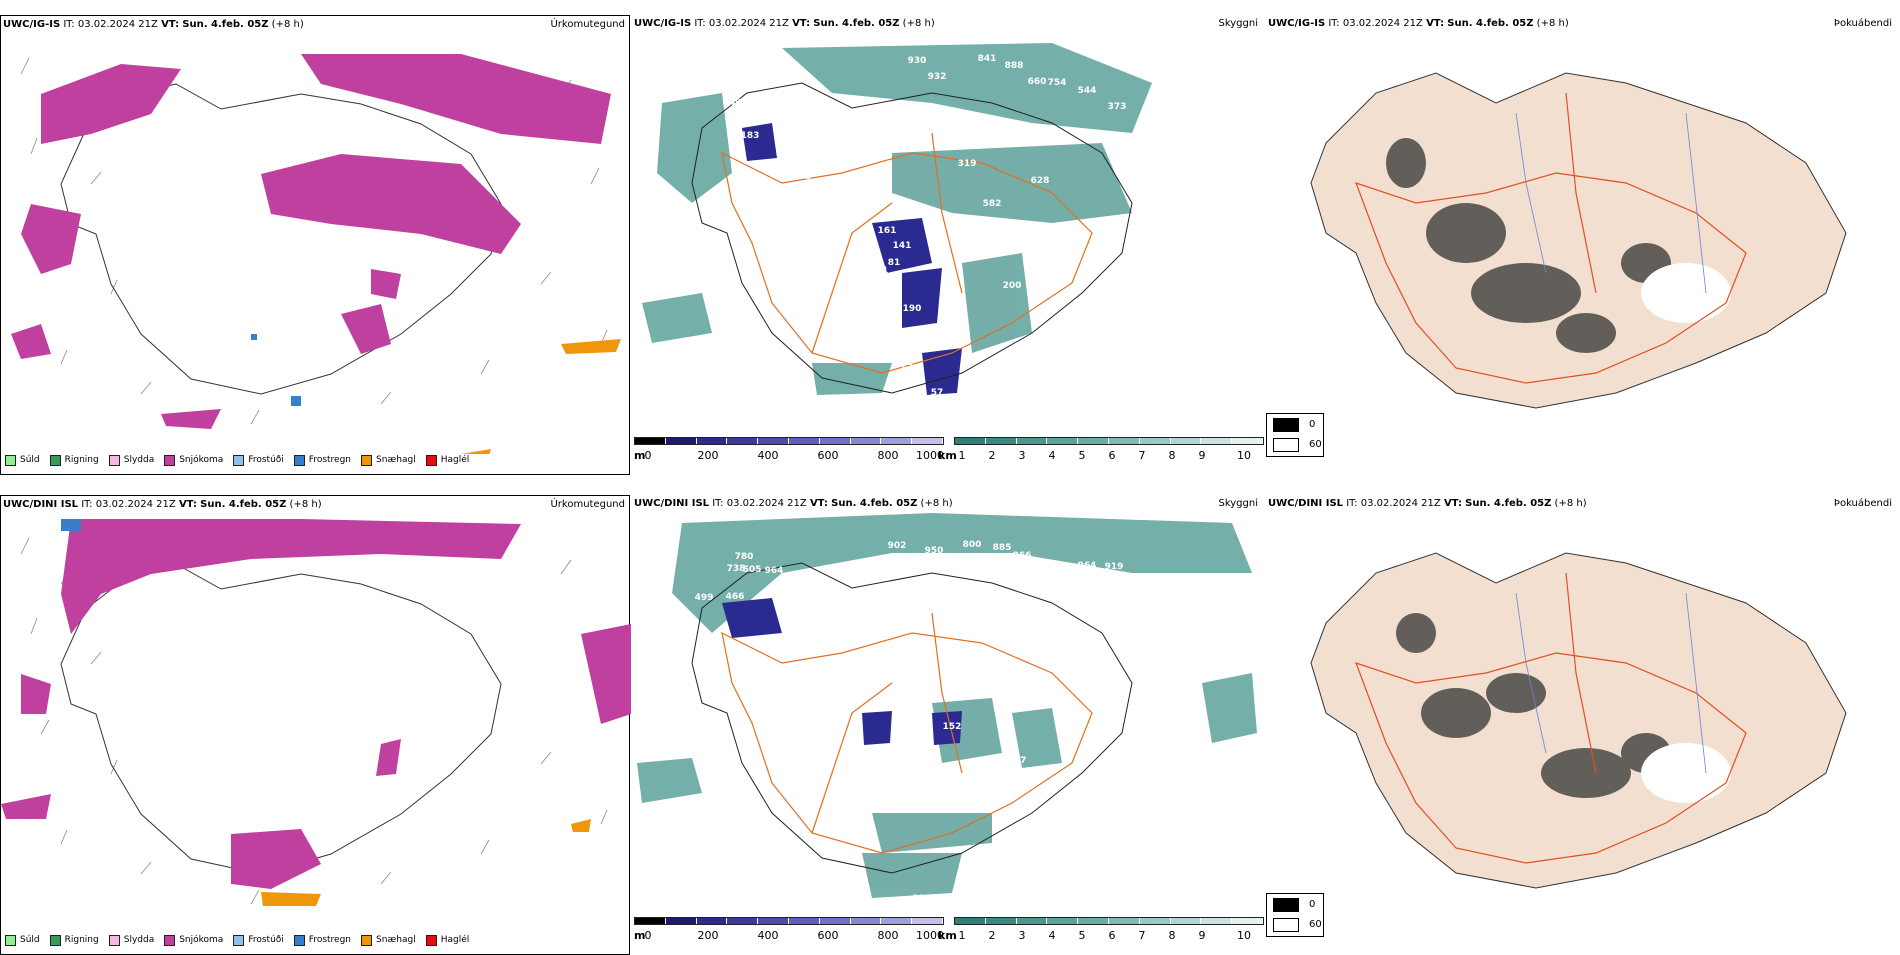 Image resolution: width=1900 pixels, height=955 pixels. What do you see at coordinates (735, 597) in the screenshot?
I see `cloudbase-label: 466` at bounding box center [735, 597].